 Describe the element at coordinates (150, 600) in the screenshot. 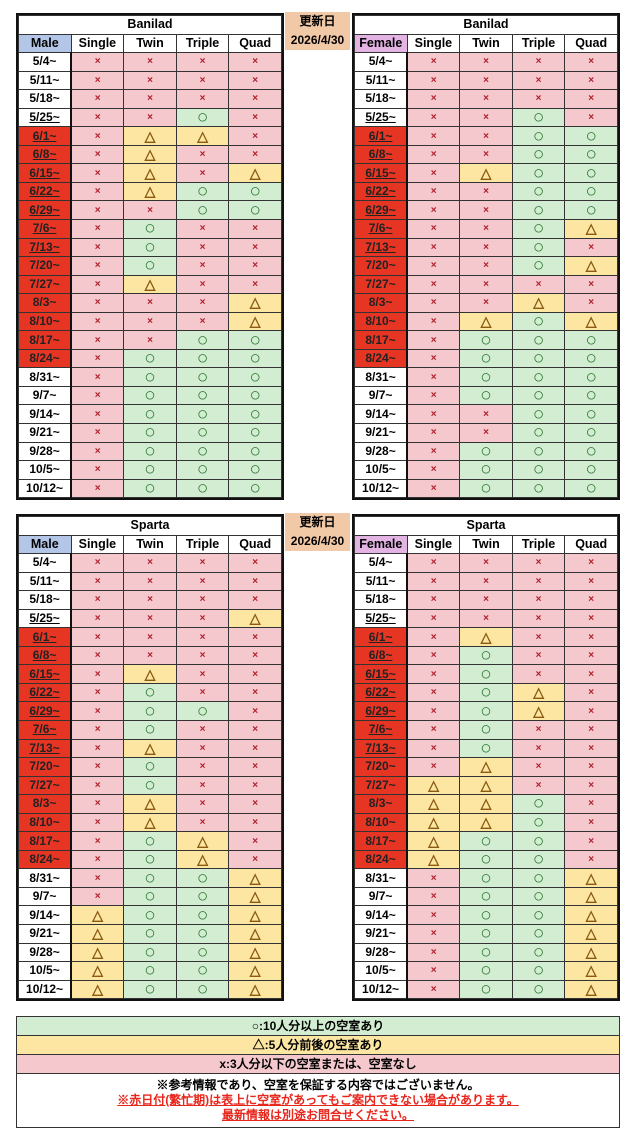

I see `table-row: 5/18~ × × × ×` at that location.